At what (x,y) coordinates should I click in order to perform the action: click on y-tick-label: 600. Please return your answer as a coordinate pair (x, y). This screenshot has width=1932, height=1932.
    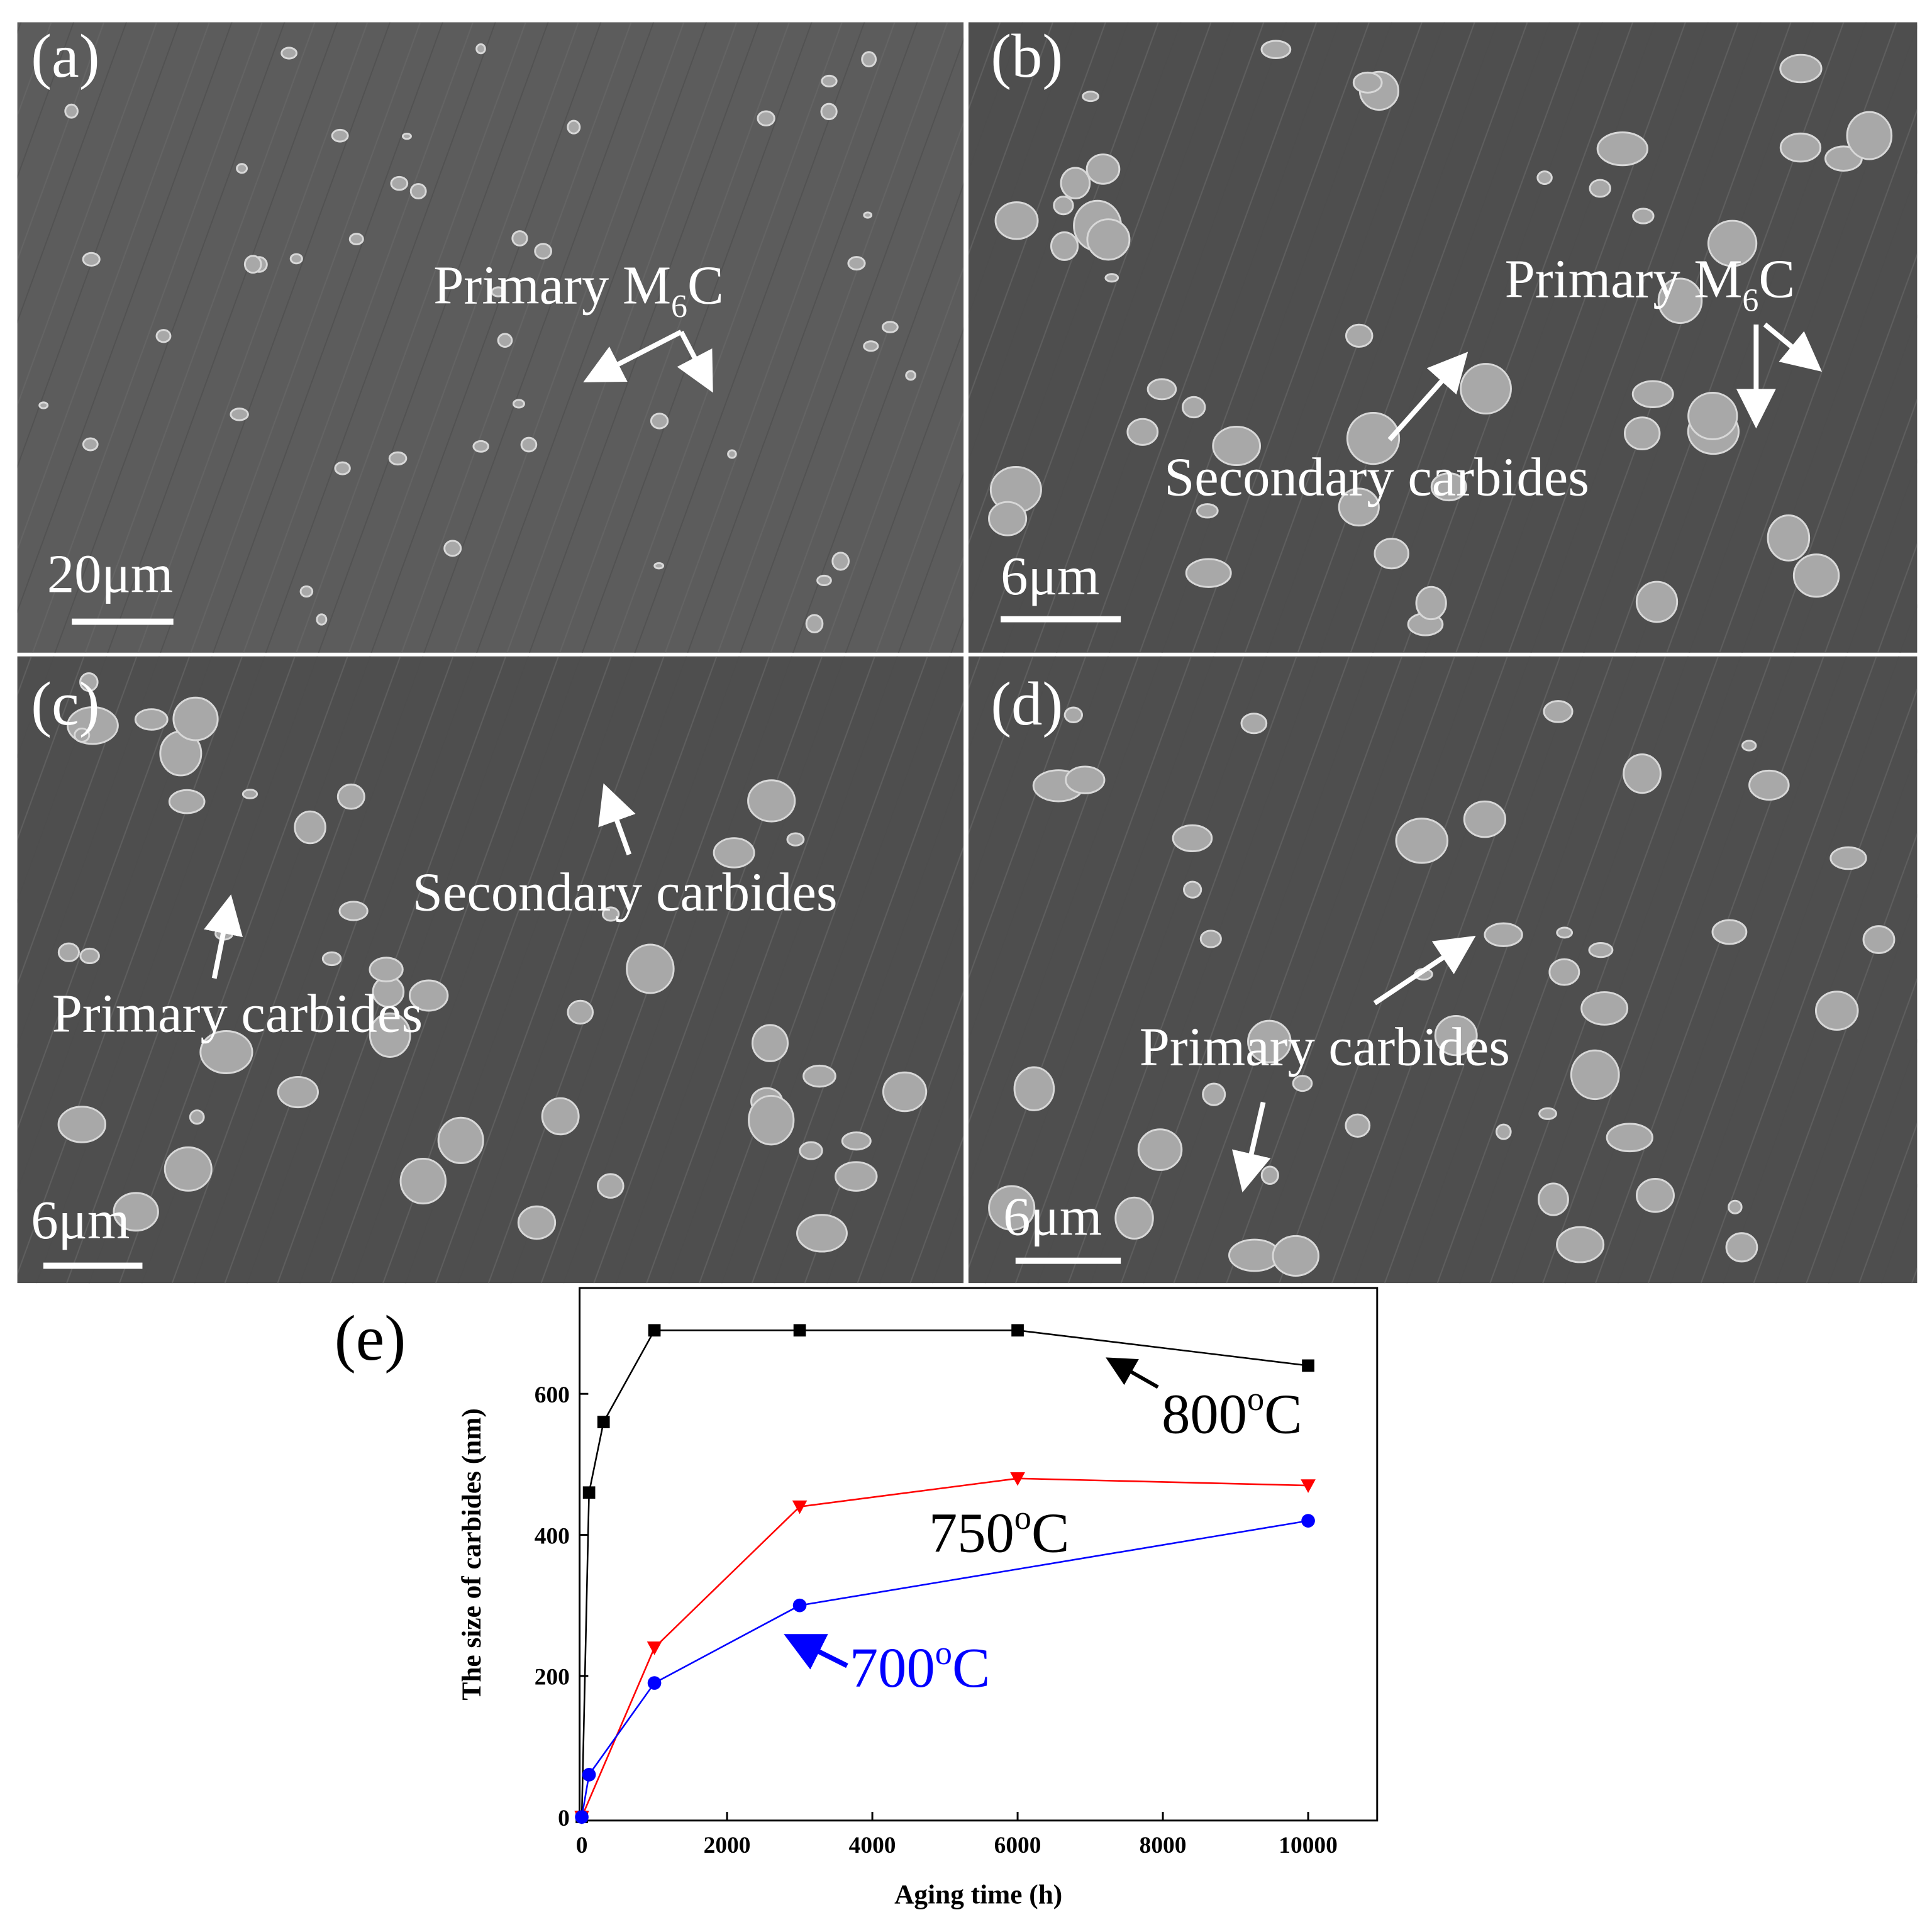
    Looking at the image, I should click on (552, 1395).